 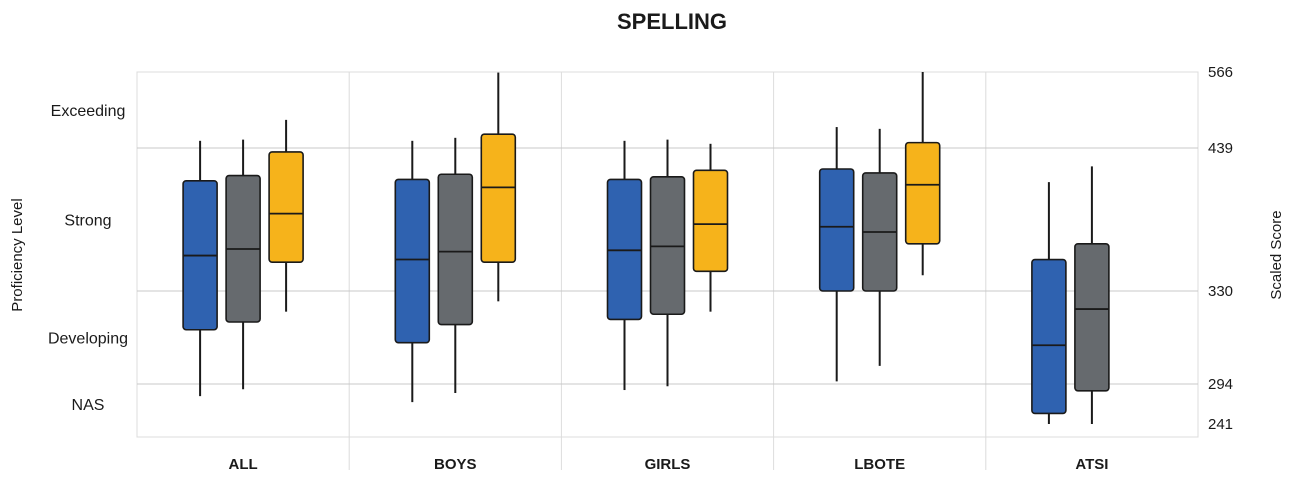 I want to click on category-label: LBOTE, so click(x=879, y=464).